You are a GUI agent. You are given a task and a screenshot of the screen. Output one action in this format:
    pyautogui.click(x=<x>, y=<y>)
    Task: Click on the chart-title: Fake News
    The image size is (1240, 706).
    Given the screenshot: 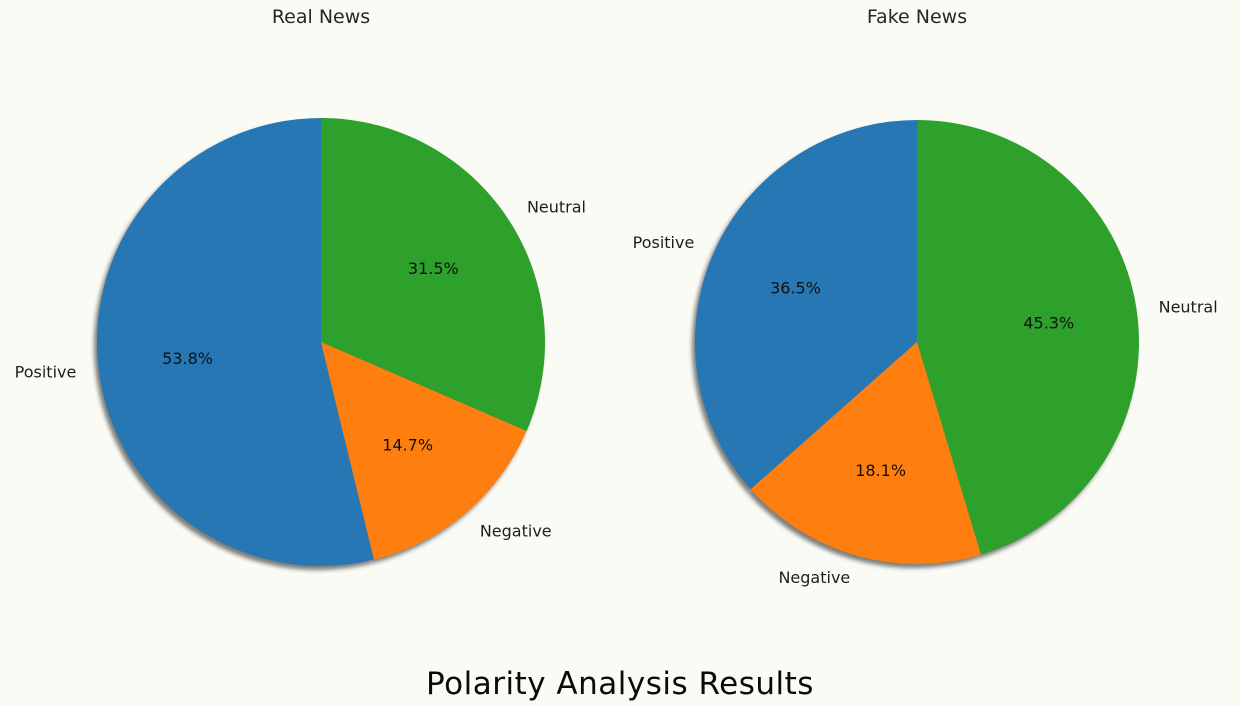 What is the action you would take?
    pyautogui.click(x=917, y=17)
    